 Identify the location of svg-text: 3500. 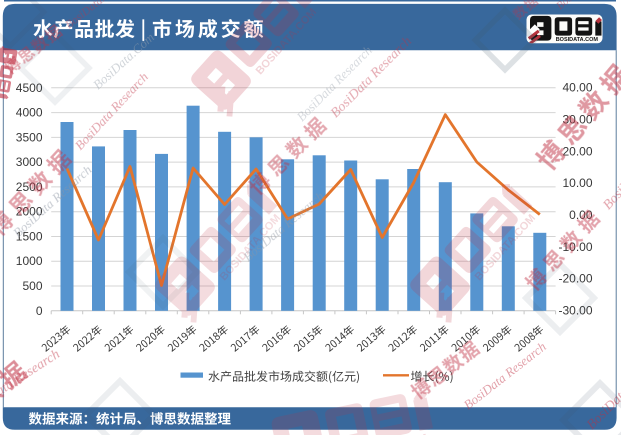
(29, 137).